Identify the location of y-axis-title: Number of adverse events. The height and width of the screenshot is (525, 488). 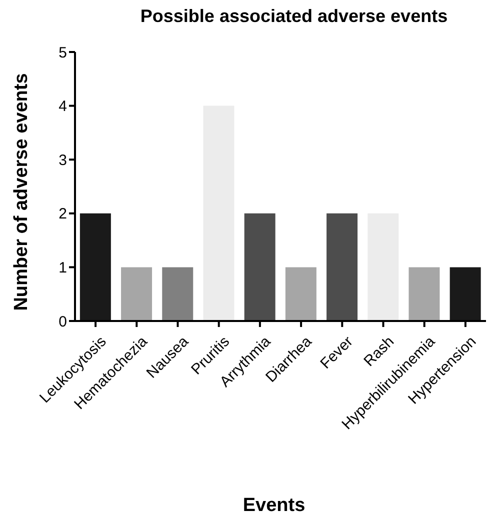
(22, 192).